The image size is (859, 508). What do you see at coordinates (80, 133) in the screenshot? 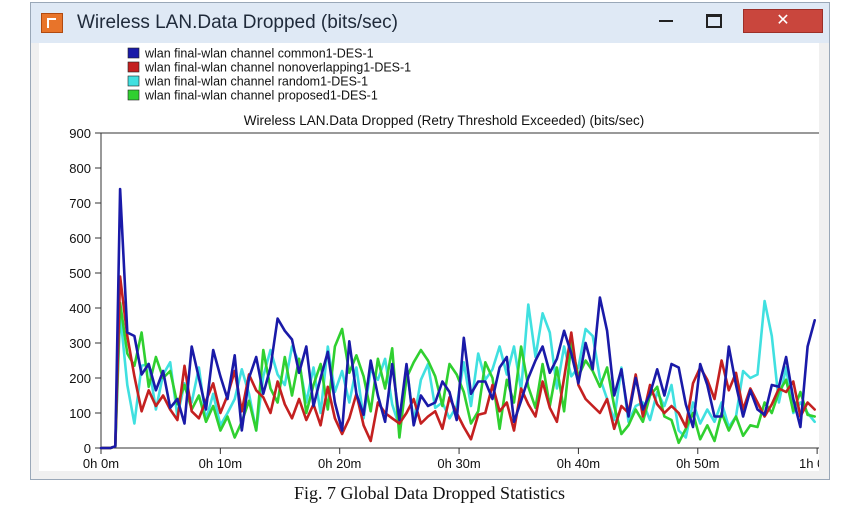
I see `y-tick-label: 900` at bounding box center [80, 133].